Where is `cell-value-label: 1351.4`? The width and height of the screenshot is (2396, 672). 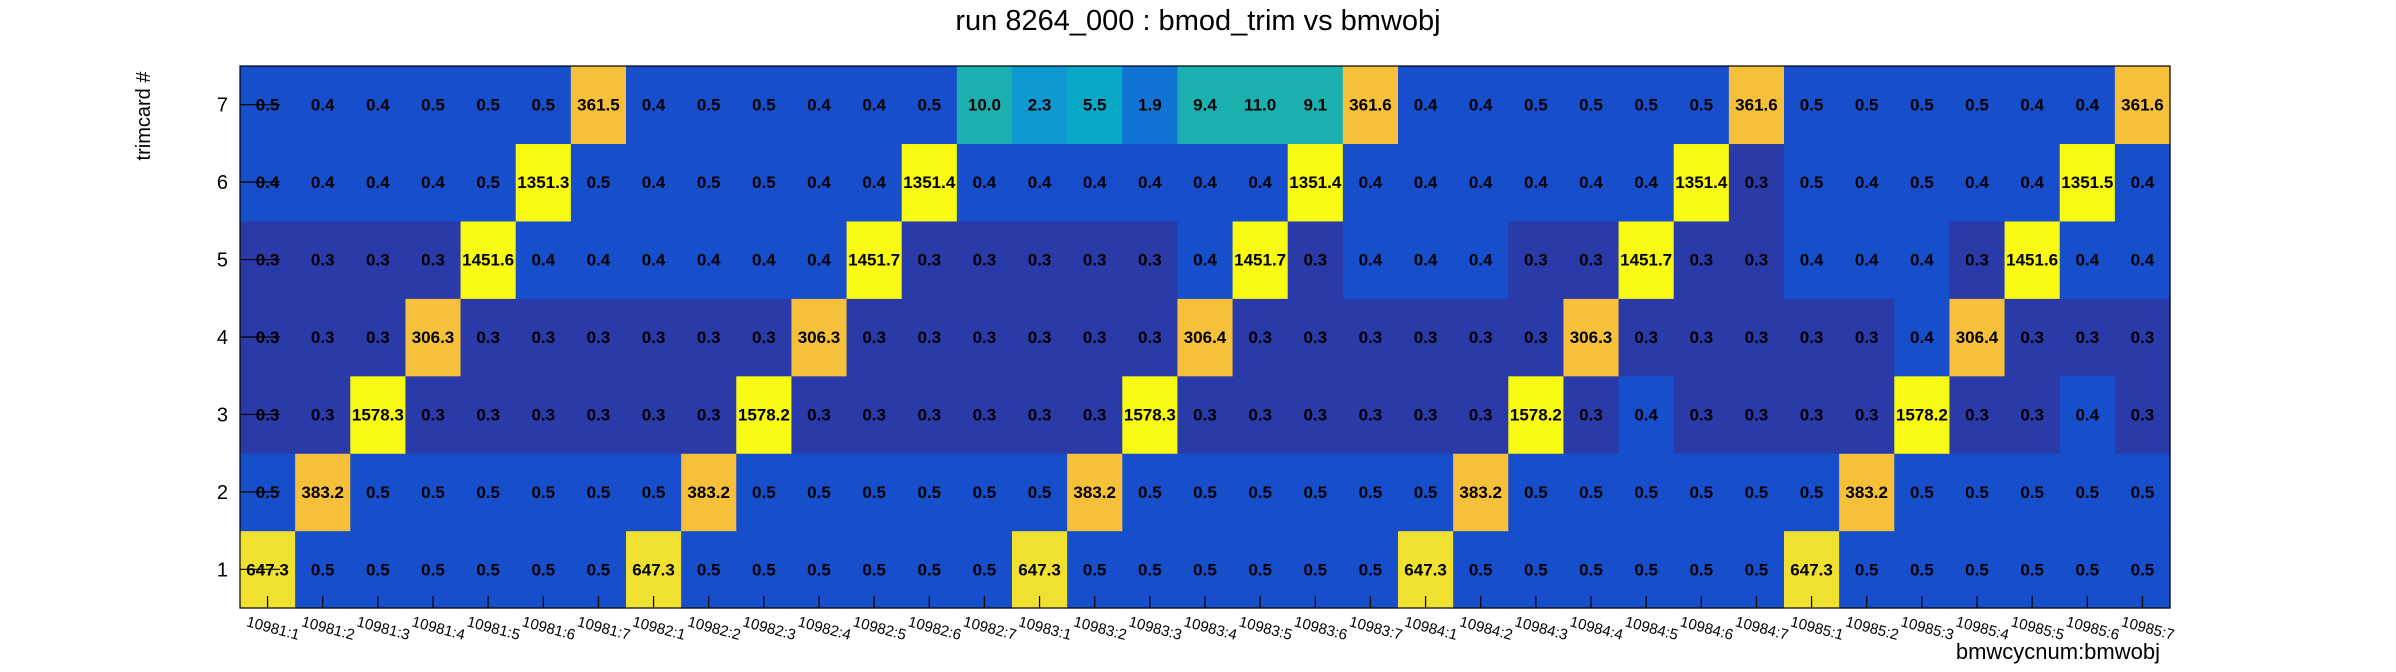
cell-value-label: 1351.4 is located at coordinates (1701, 182).